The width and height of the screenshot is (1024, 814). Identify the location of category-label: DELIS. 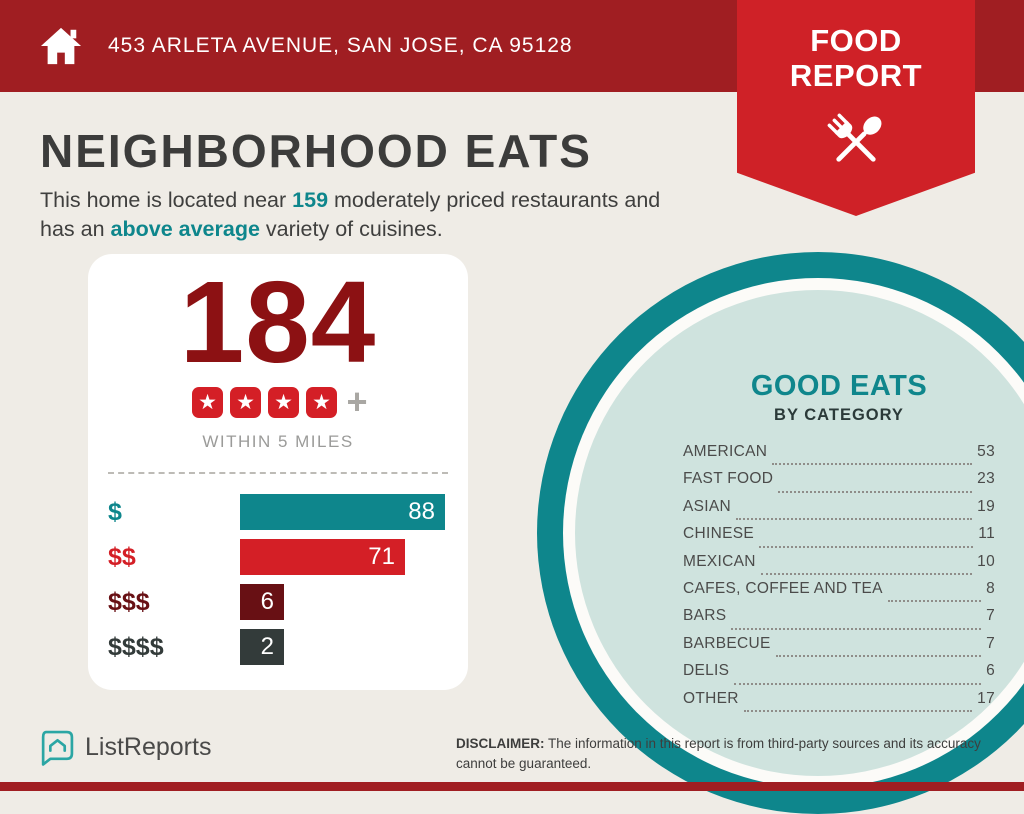
(706, 671).